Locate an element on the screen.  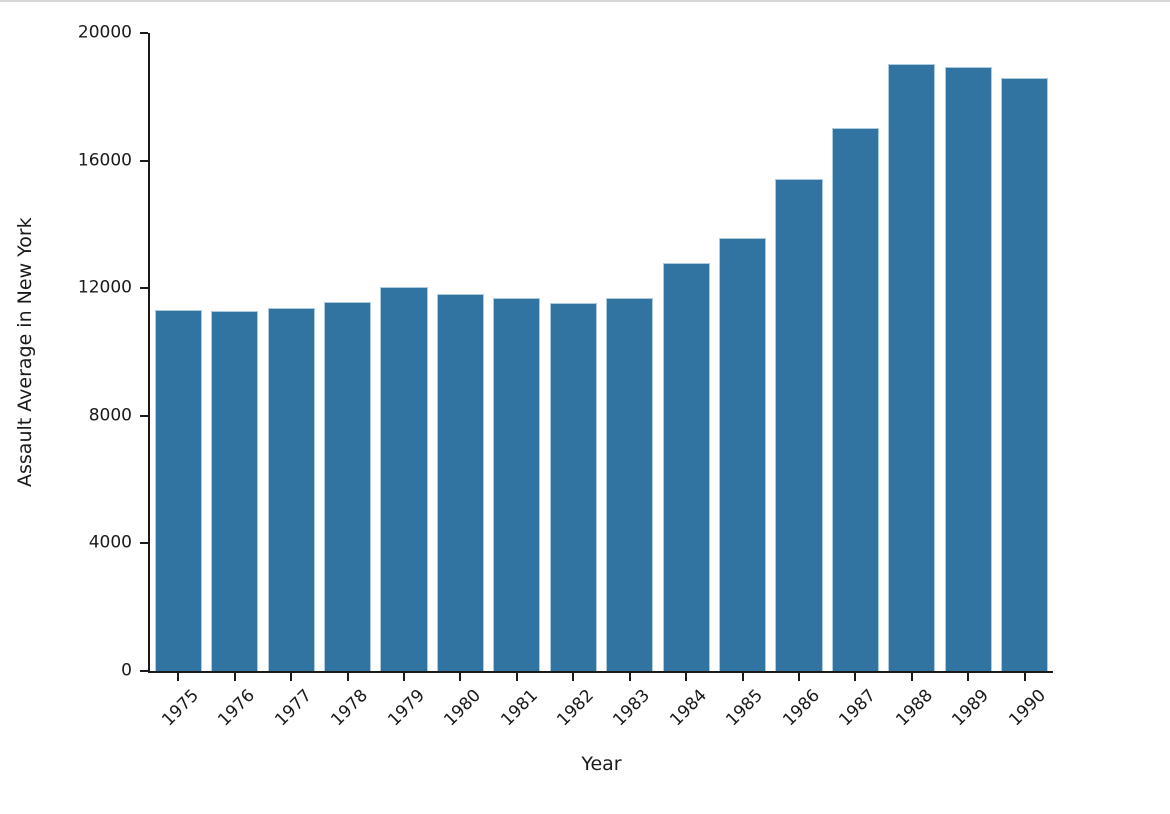
bar-slot: 1975 is located at coordinates (178, 381).